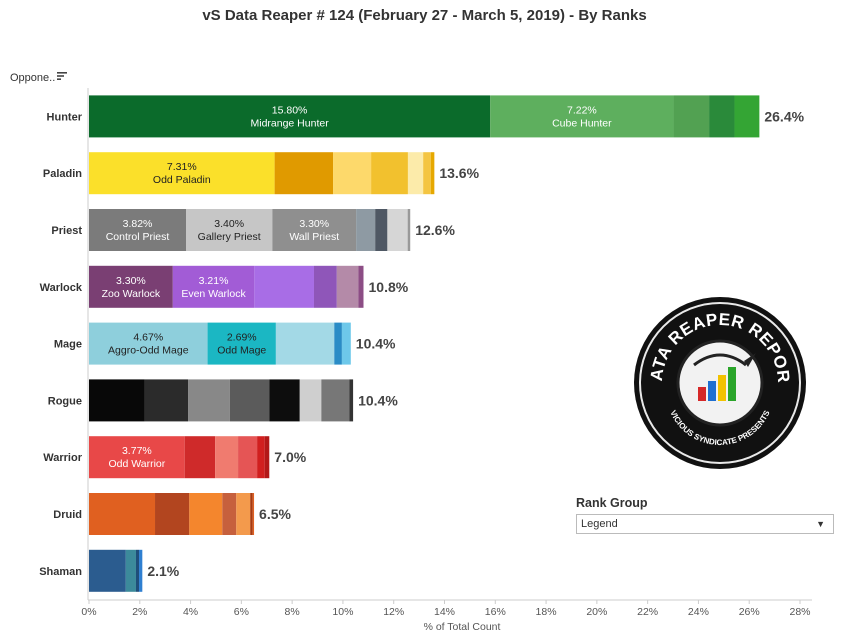 This screenshot has width=849, height=640. What do you see at coordinates (612, 503) in the screenshot?
I see `rank-group-title: Rank Group` at bounding box center [612, 503].